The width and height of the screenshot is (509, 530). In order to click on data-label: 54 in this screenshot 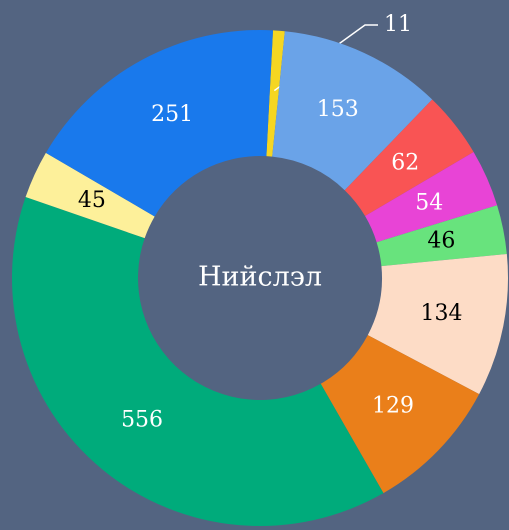, I will do `click(429, 202)`.